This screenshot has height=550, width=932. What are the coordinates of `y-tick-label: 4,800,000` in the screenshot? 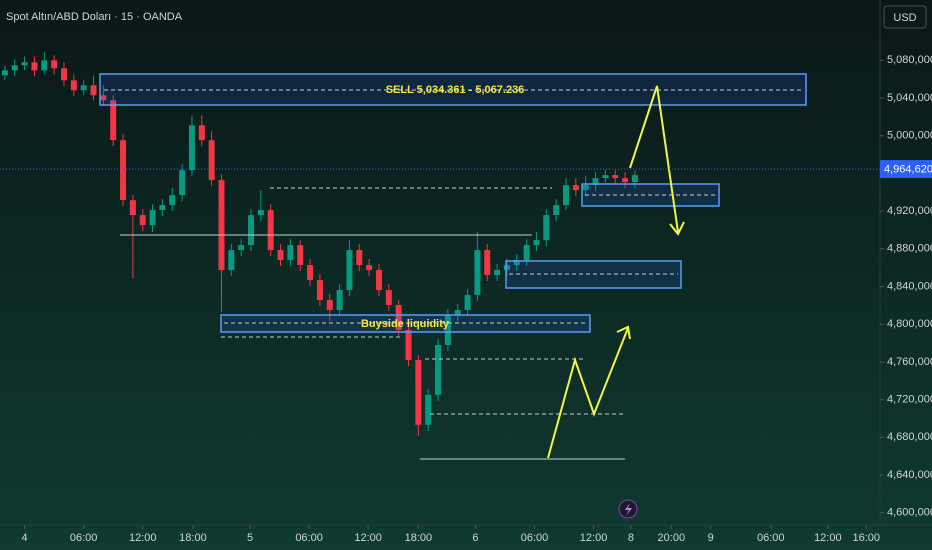 It's located at (909, 324).